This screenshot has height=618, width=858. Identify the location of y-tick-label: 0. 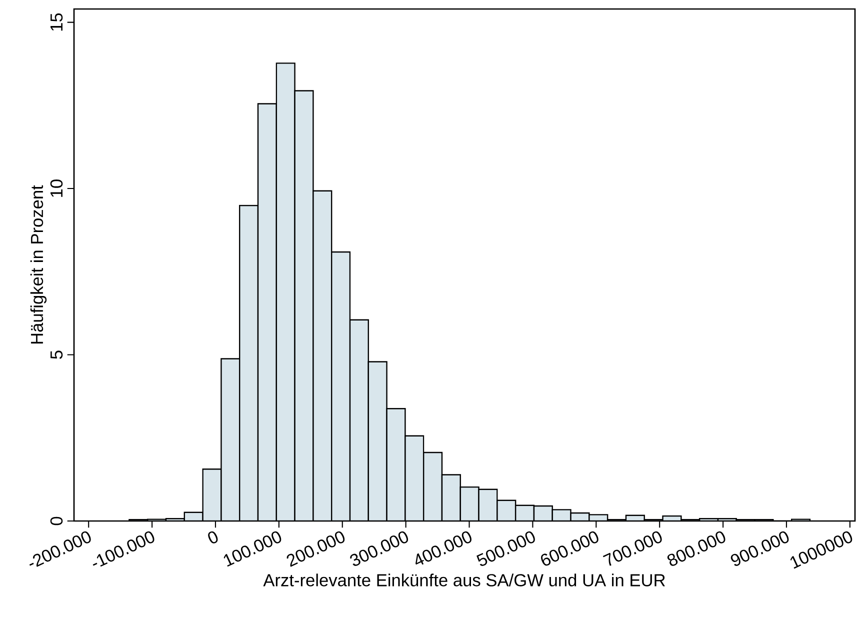
(56, 521).